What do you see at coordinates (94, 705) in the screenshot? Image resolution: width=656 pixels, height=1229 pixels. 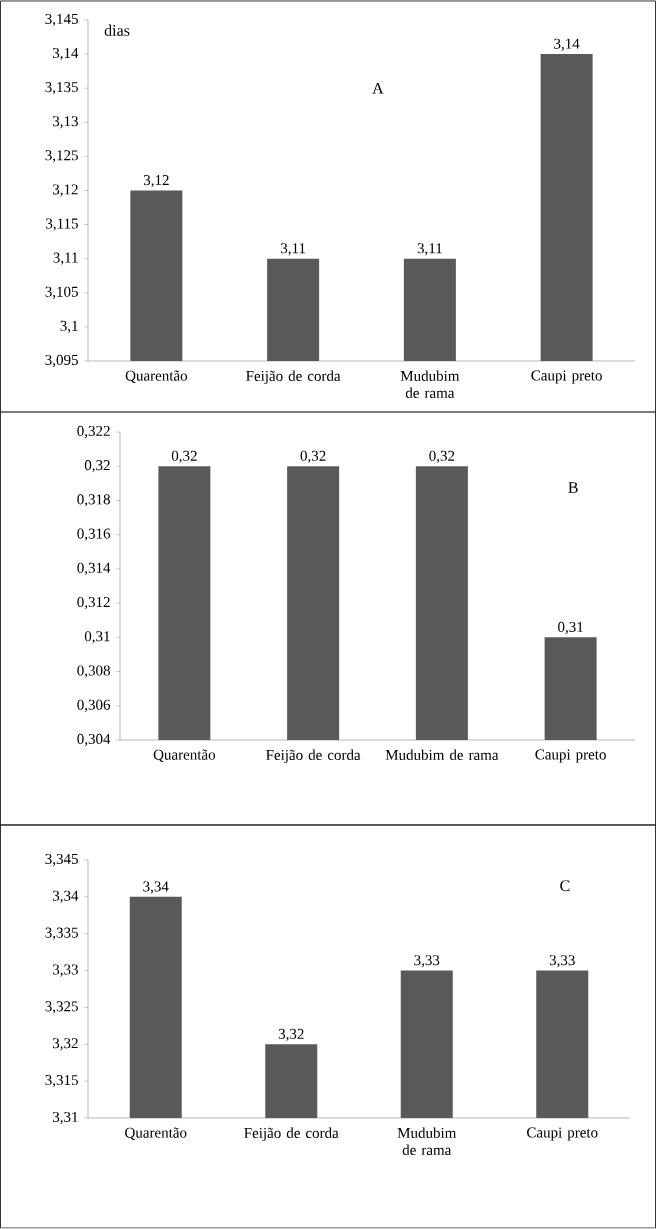 I see `y-tick-label: 0,306` at bounding box center [94, 705].